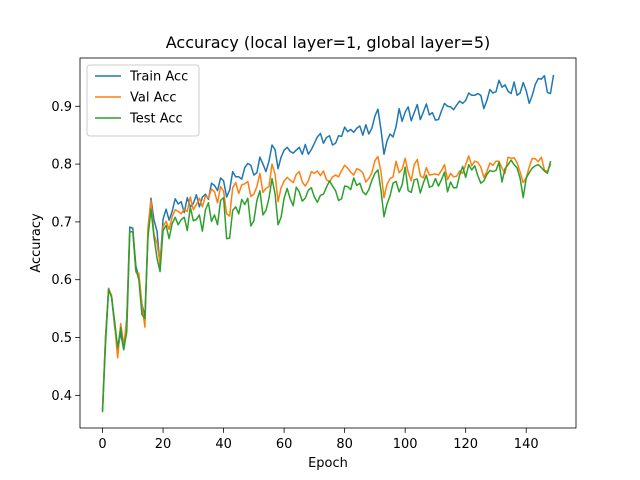 The width and height of the screenshot is (640, 480). I want to click on x-tick-label: 0, so click(102, 444).